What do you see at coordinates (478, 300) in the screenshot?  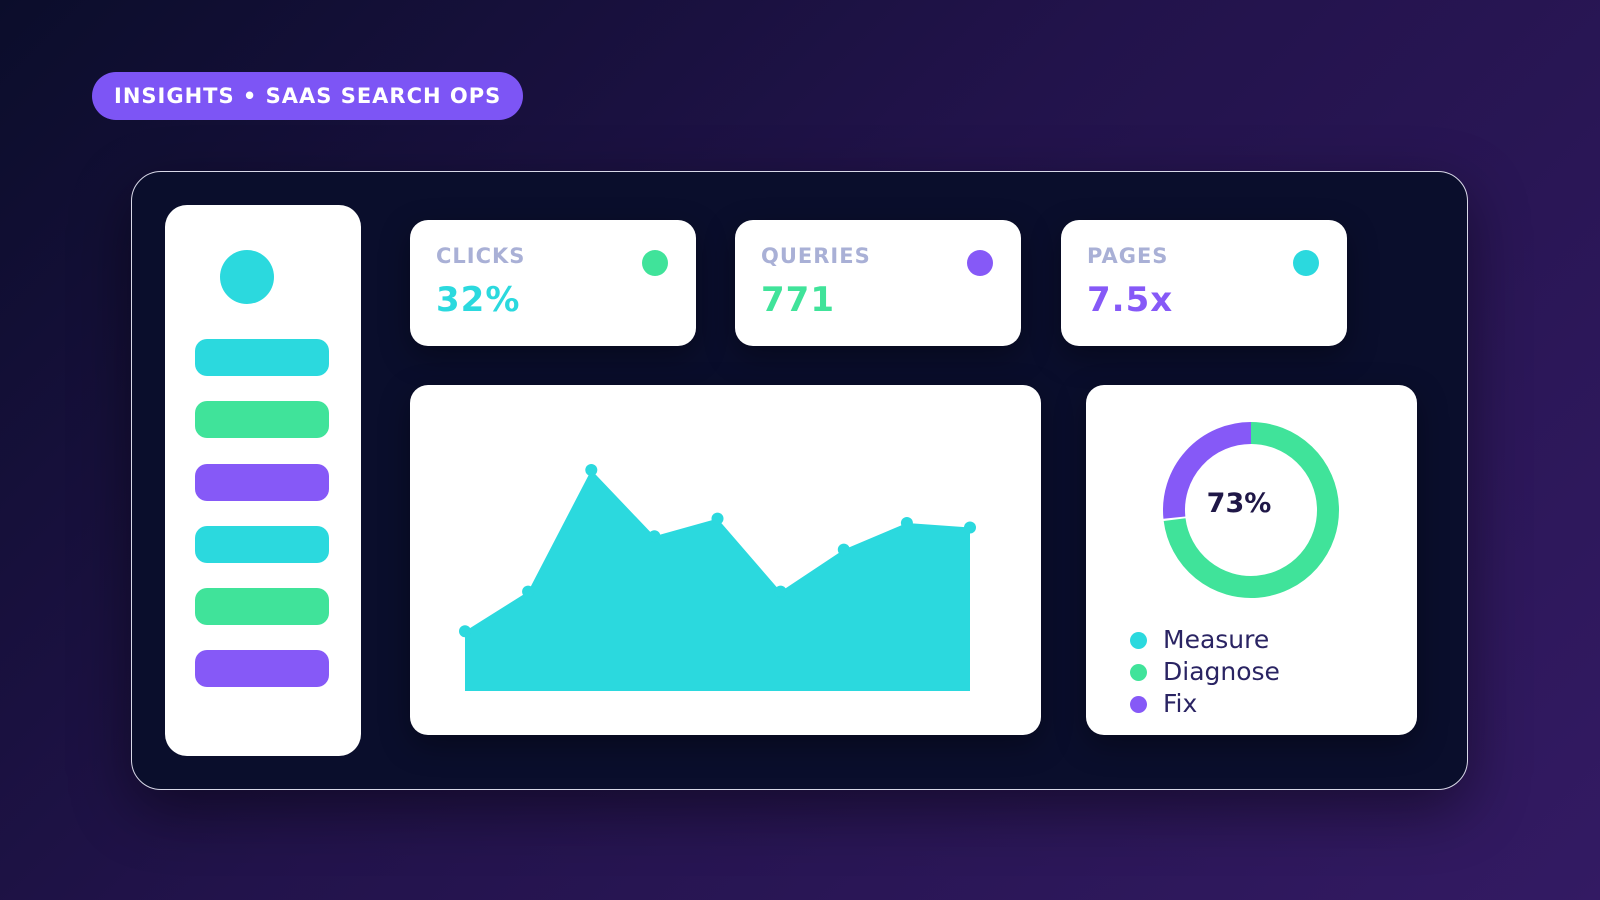 I see `kpi-value: 32%` at bounding box center [478, 300].